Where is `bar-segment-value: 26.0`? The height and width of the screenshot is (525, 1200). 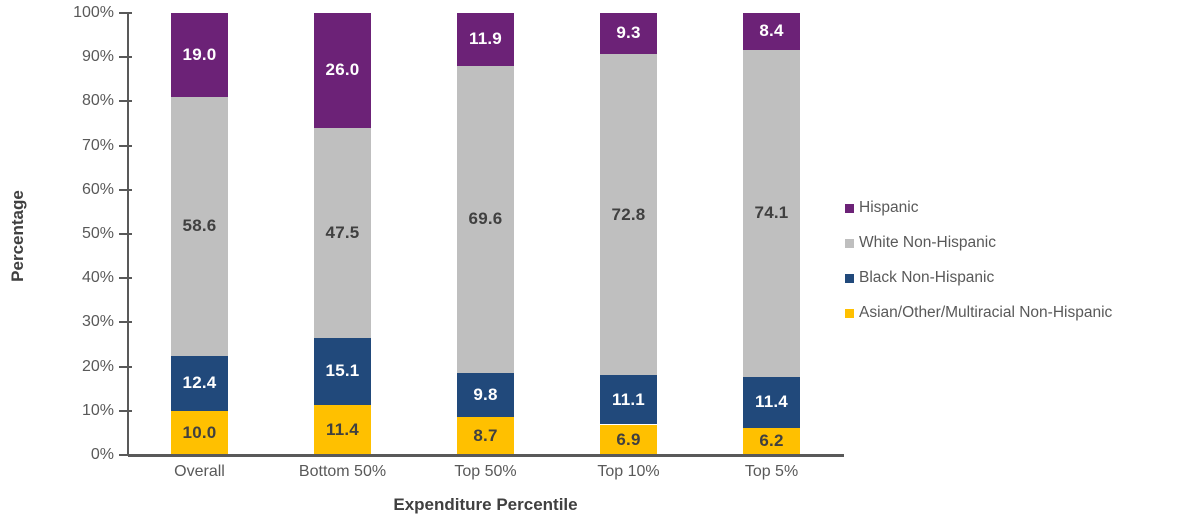
bar-segment-value: 26.0 is located at coordinates (342, 70).